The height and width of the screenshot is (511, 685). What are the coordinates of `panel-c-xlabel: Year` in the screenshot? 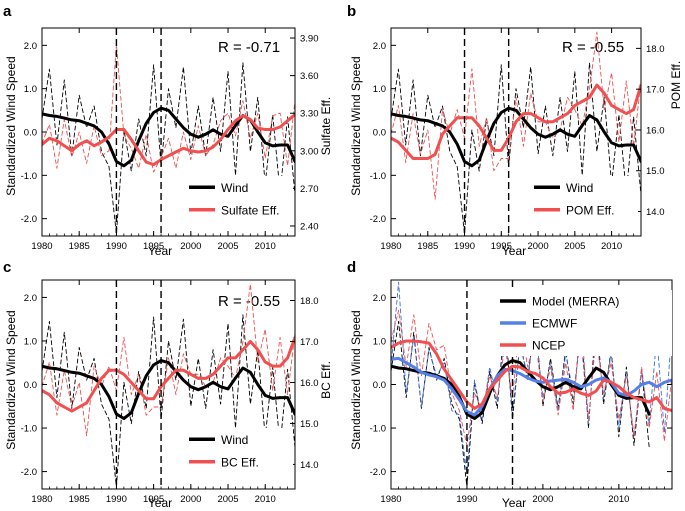 It's located at (160, 503).